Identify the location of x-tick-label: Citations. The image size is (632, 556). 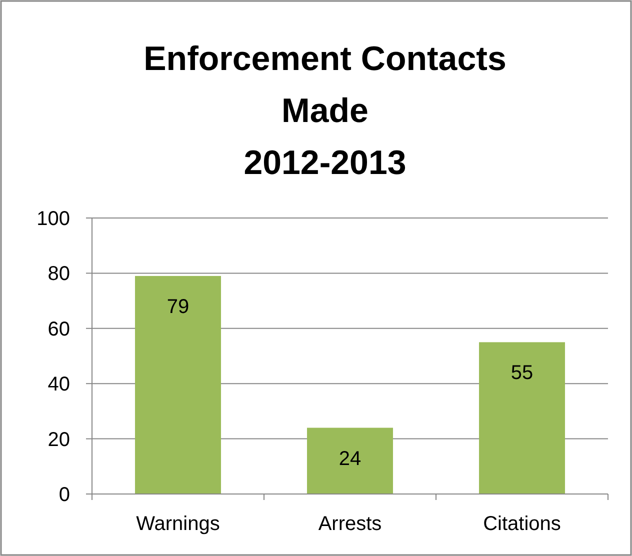
(522, 524).